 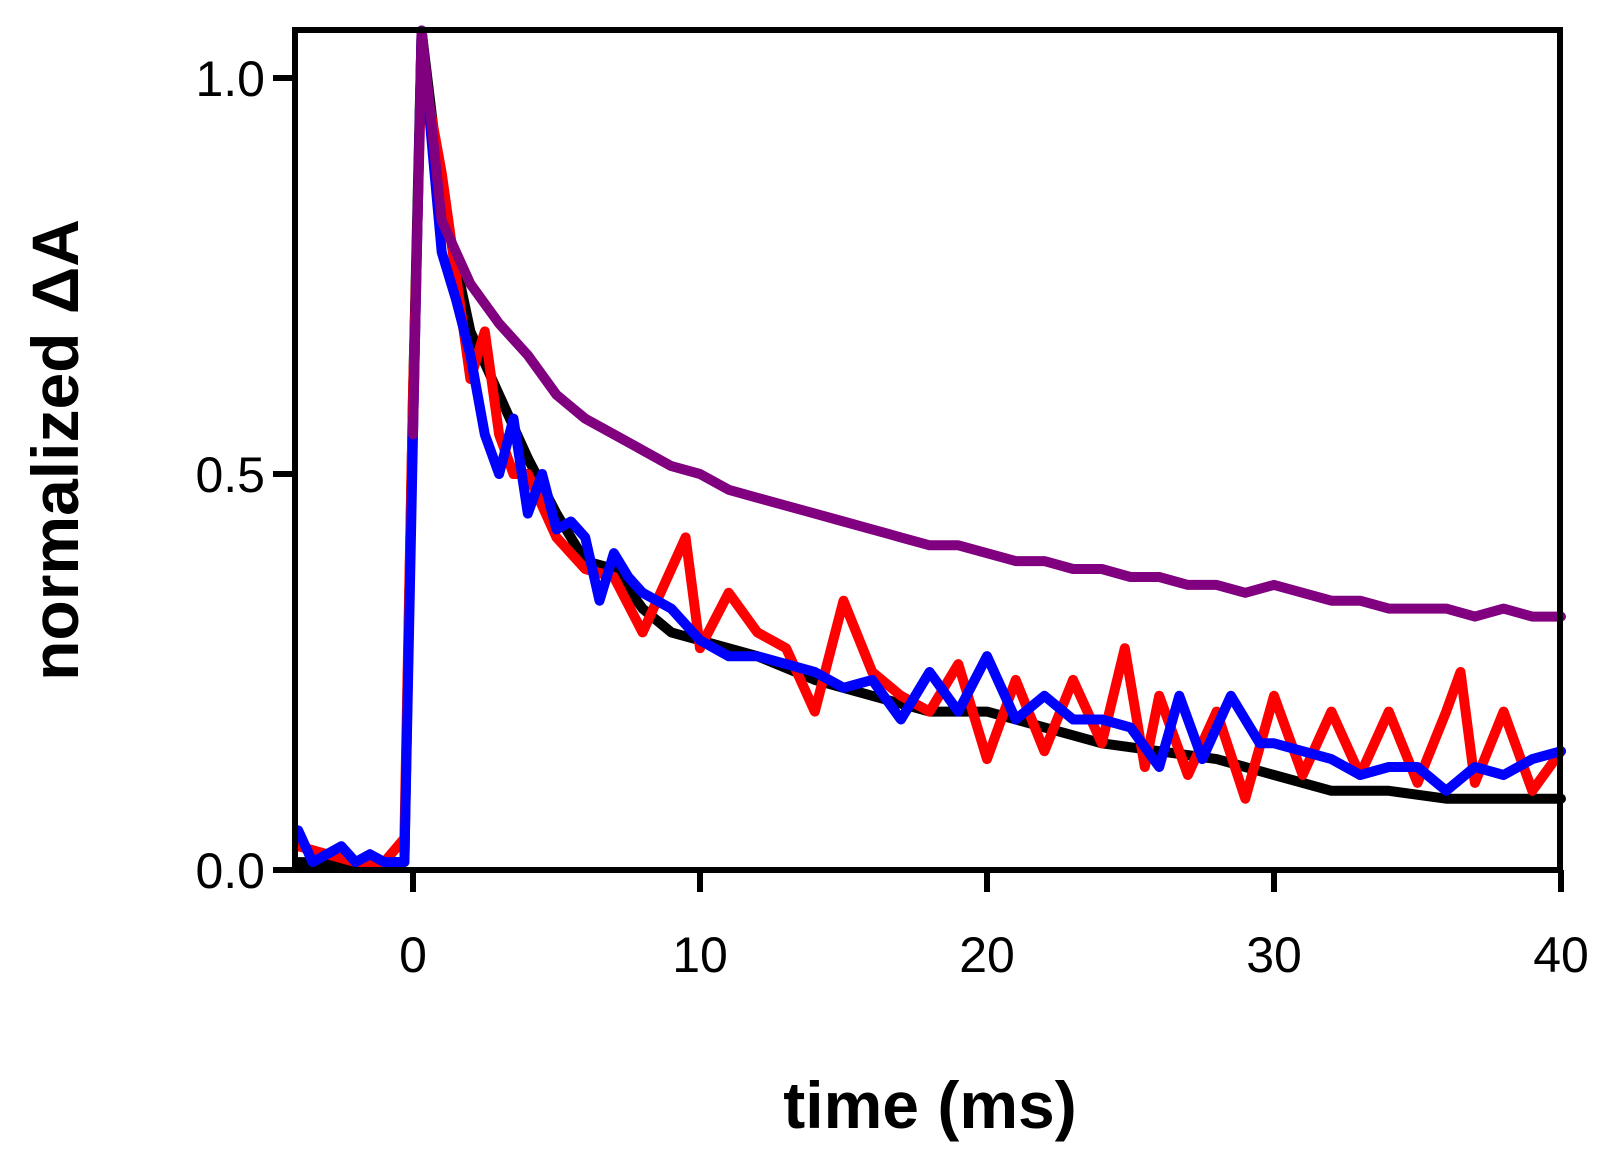 What do you see at coordinates (929, 1105) in the screenshot?
I see `x-axis-title: time (ms)` at bounding box center [929, 1105].